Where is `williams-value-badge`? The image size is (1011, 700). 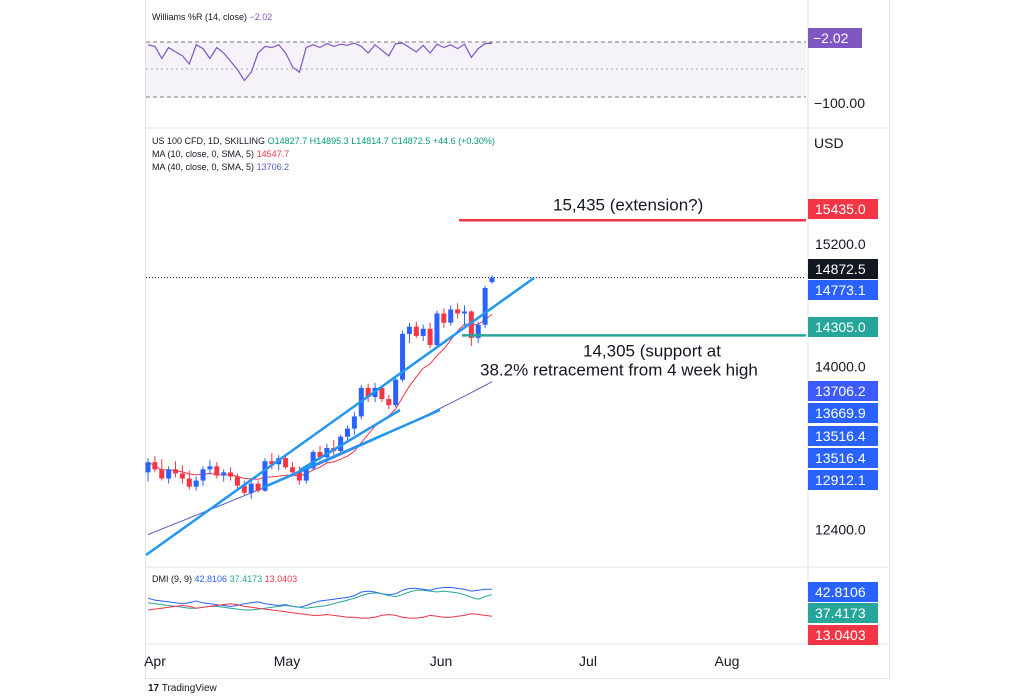 williams-value-badge is located at coordinates (835, 38).